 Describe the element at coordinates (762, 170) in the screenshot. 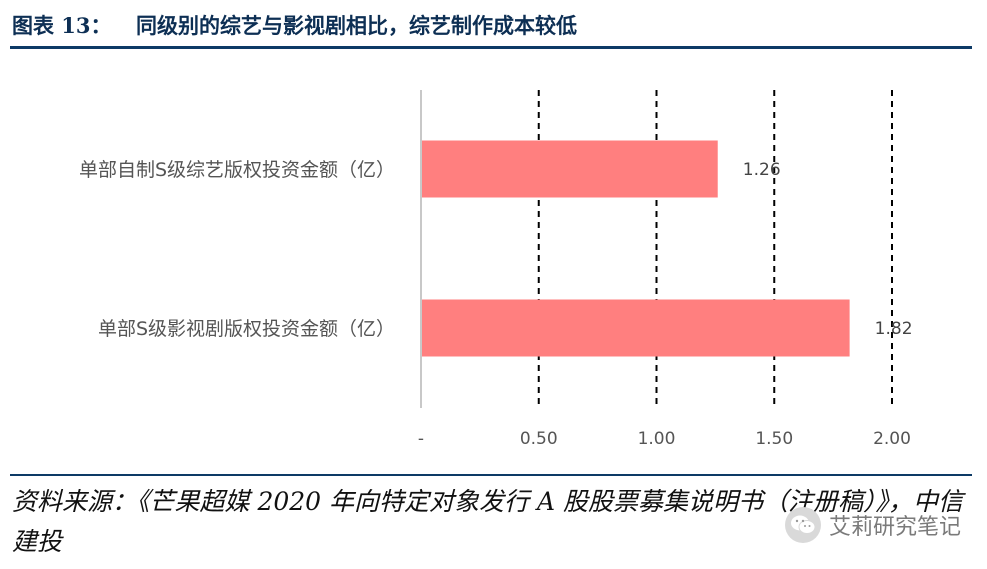

I see `data-label: 1.26` at that location.